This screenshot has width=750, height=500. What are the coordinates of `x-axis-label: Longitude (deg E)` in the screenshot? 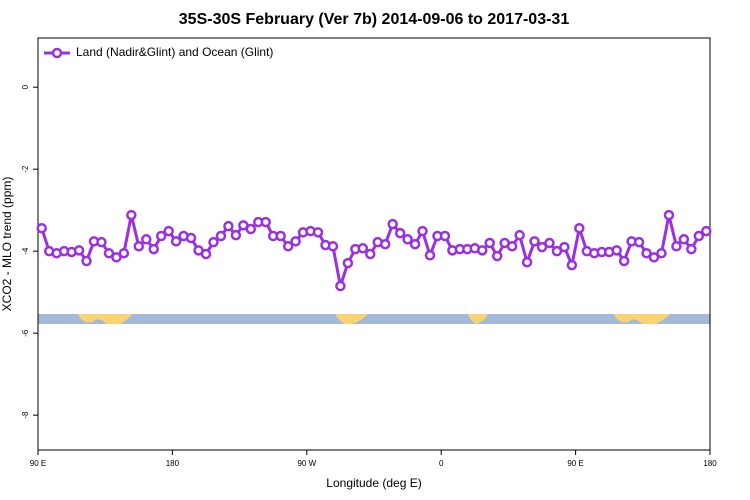 It's located at (373, 483).